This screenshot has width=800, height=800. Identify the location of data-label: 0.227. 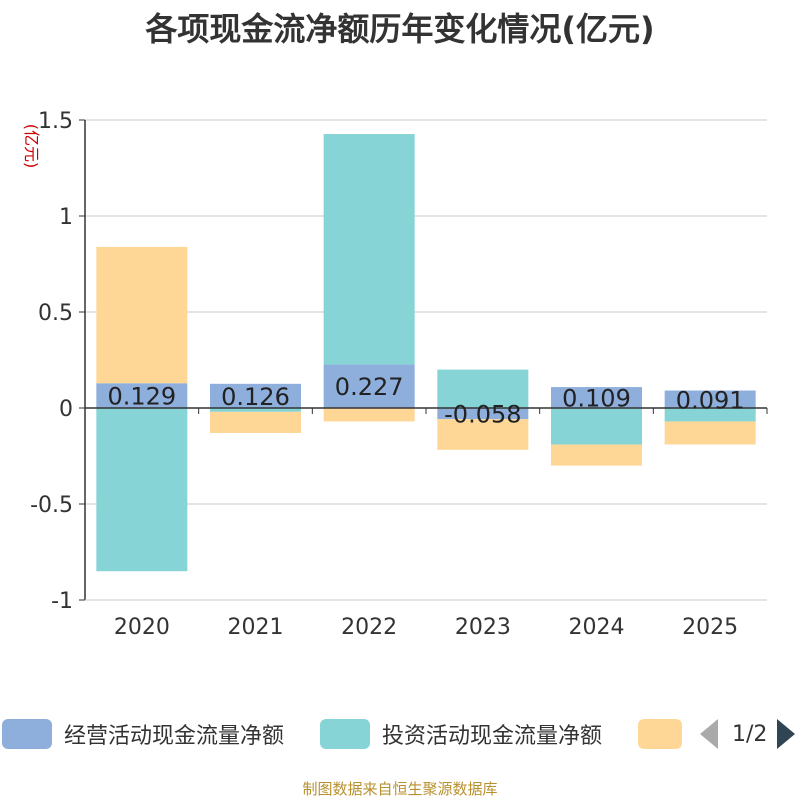
(369, 387).